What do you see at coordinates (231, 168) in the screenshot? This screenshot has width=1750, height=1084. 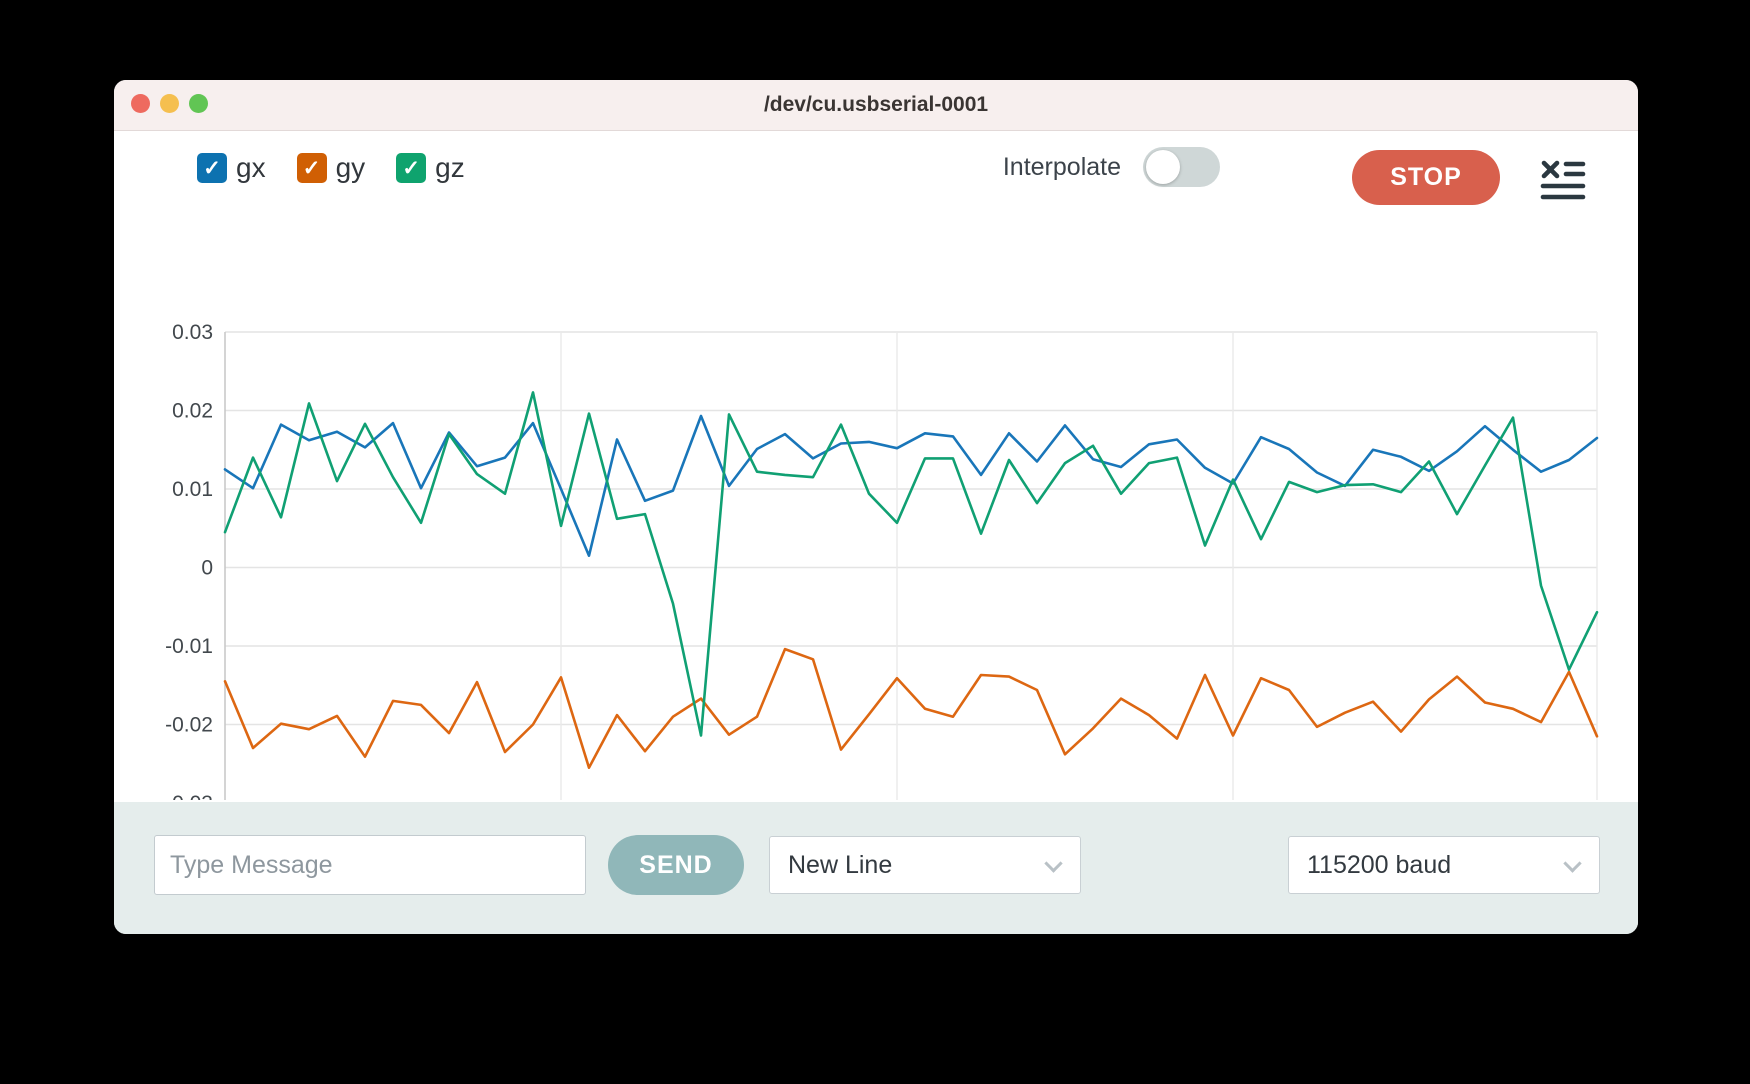 I see `legend-item-gx: ✓ gx` at bounding box center [231, 168].